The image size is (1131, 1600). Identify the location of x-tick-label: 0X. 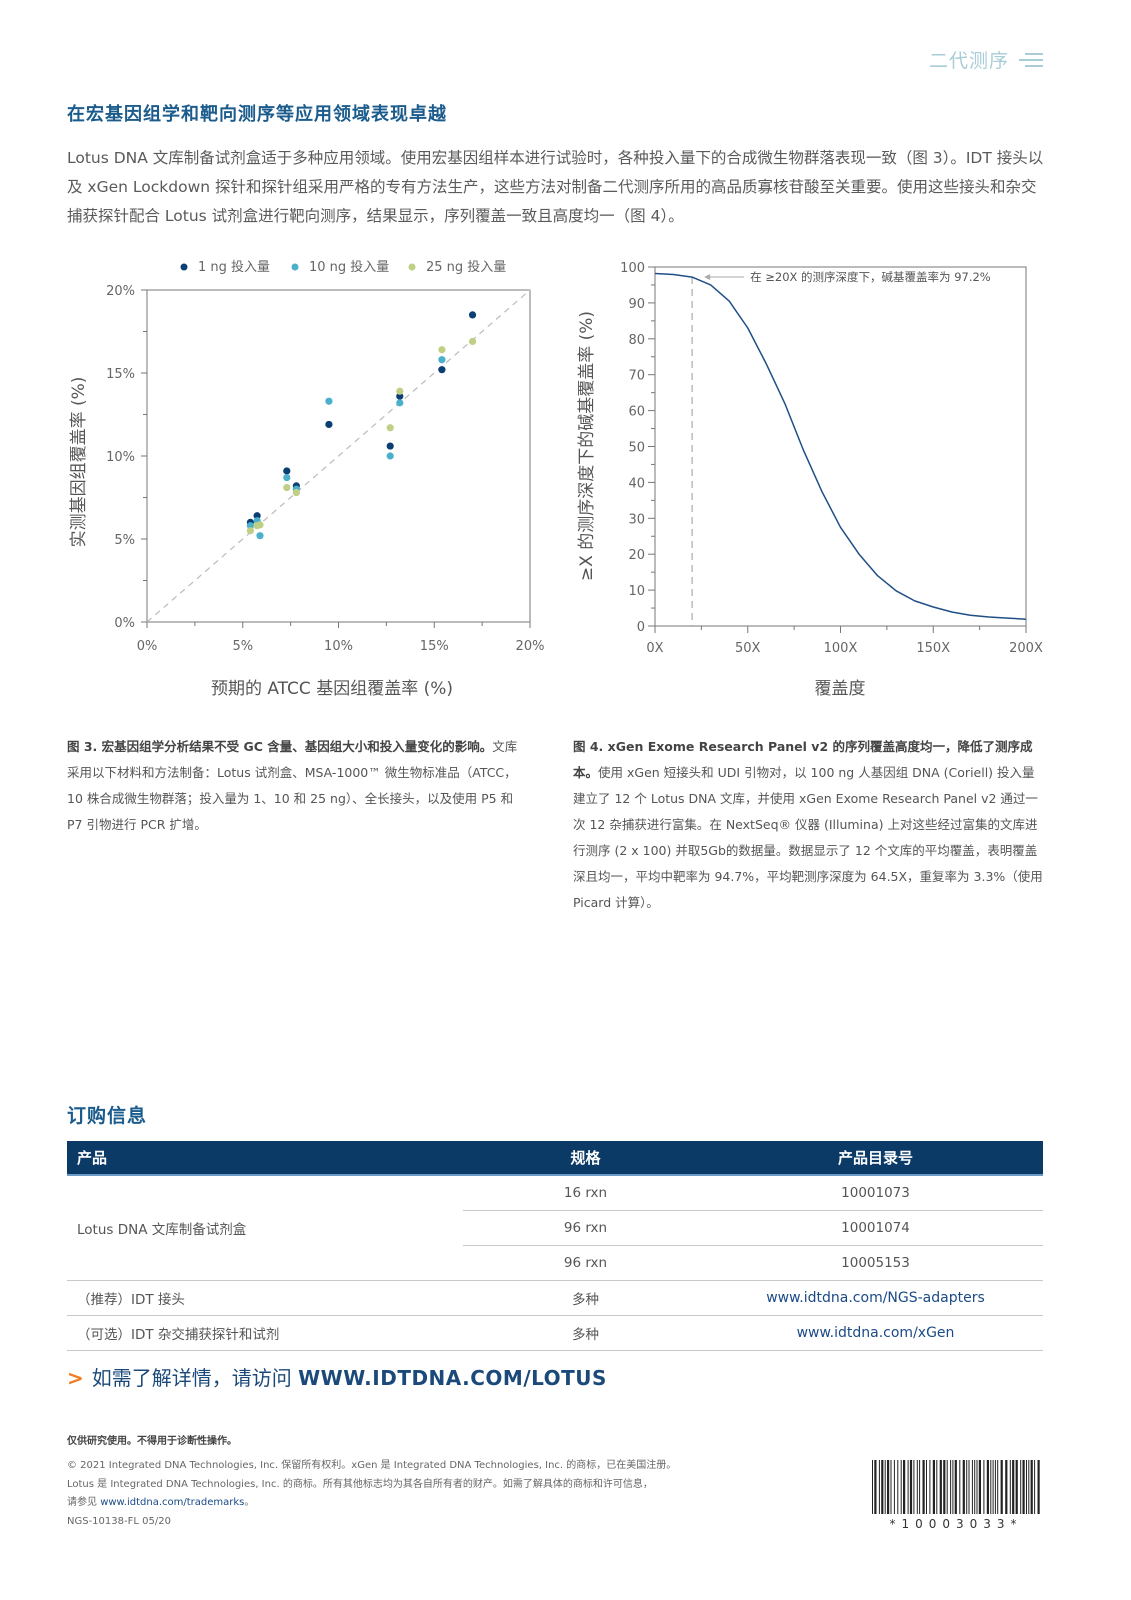
(654, 648).